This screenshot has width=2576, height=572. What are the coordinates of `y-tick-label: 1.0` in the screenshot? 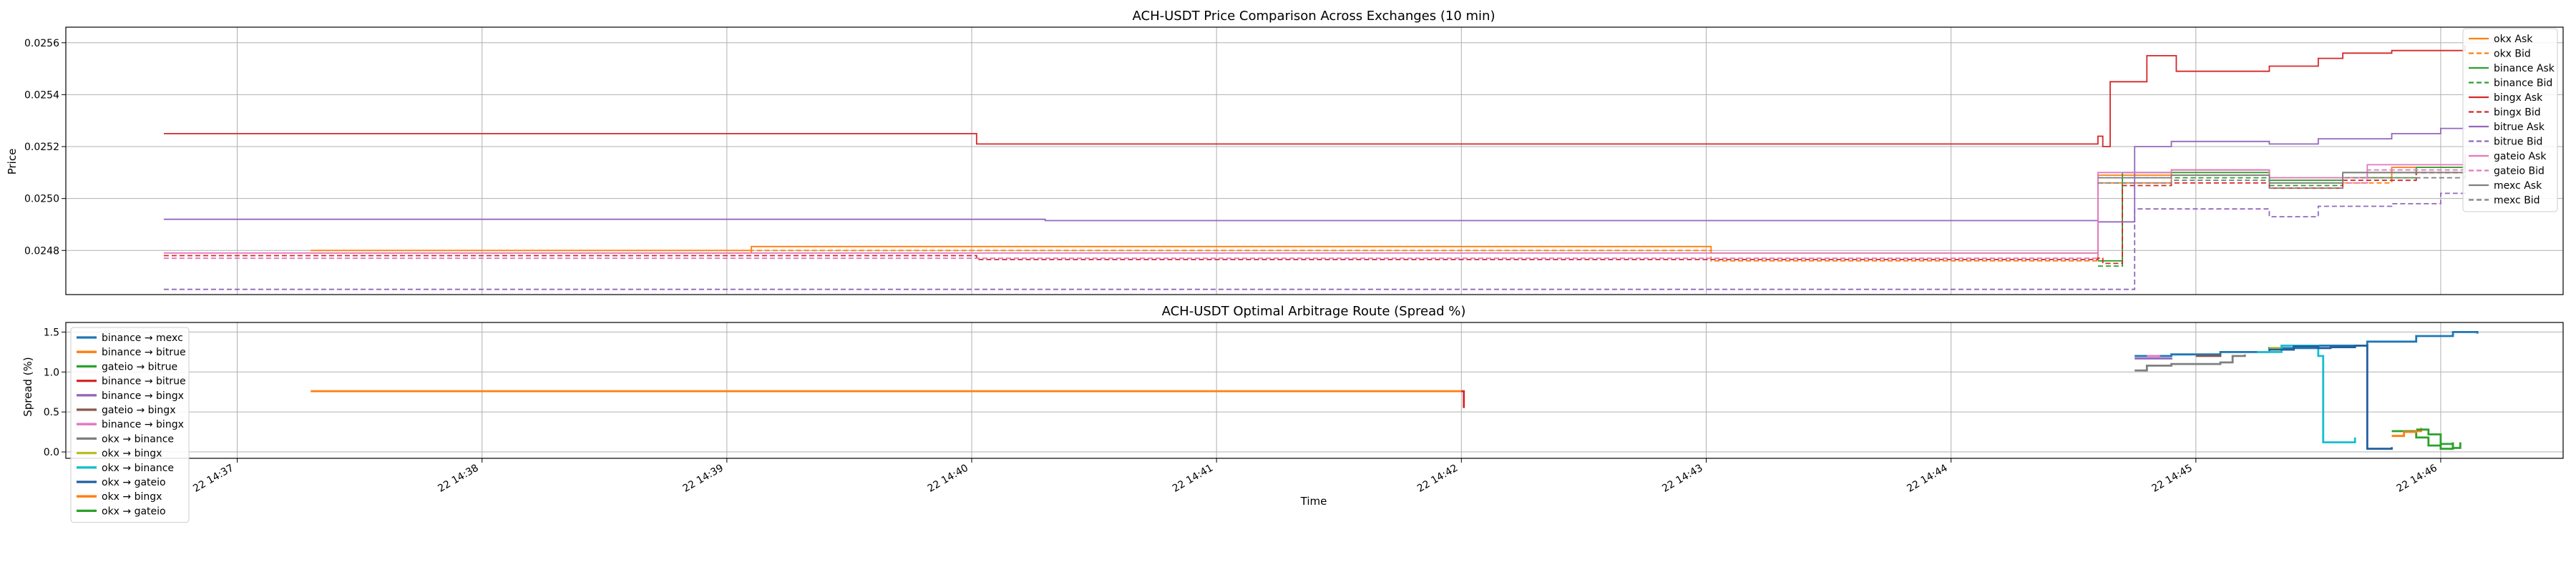 It's located at (51, 372).